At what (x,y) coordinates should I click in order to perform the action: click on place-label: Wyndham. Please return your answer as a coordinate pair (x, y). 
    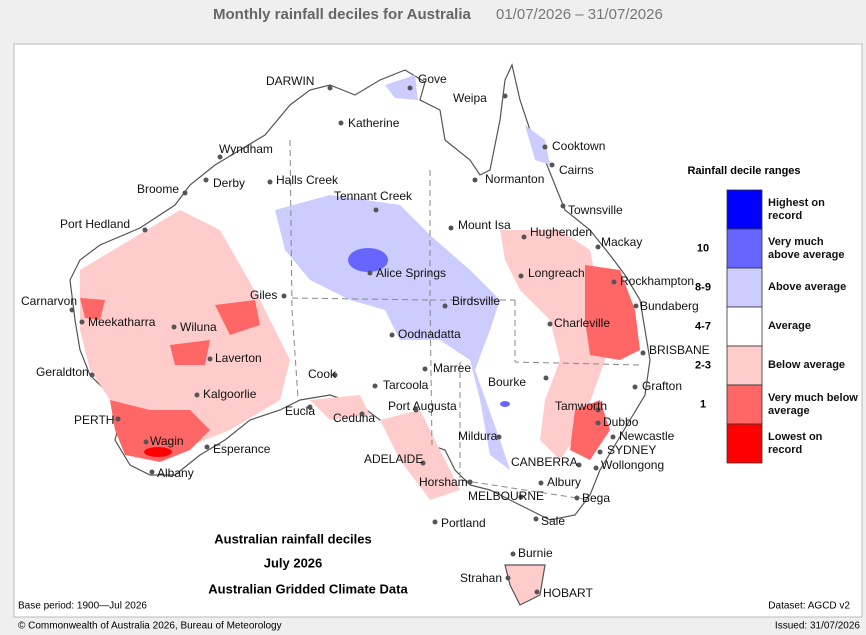
    Looking at the image, I should click on (246, 149).